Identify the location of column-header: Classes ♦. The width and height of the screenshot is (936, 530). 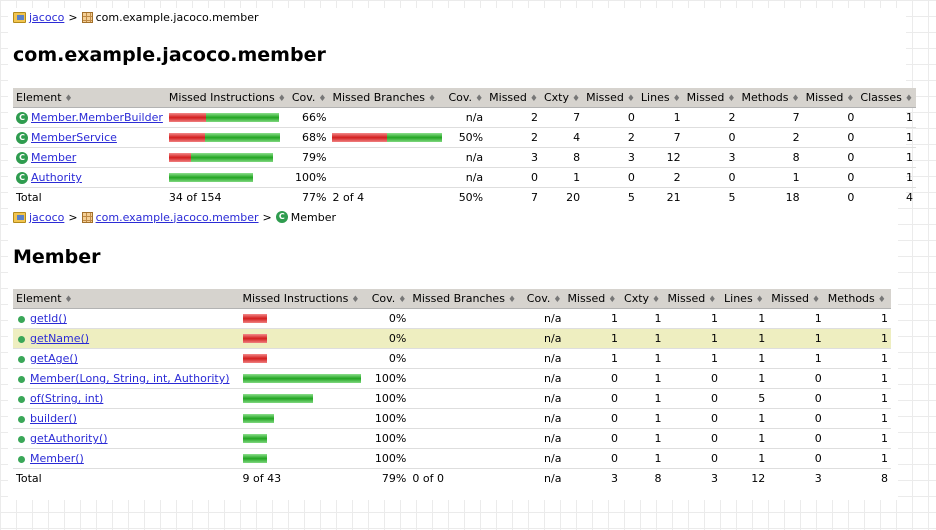
(886, 98).